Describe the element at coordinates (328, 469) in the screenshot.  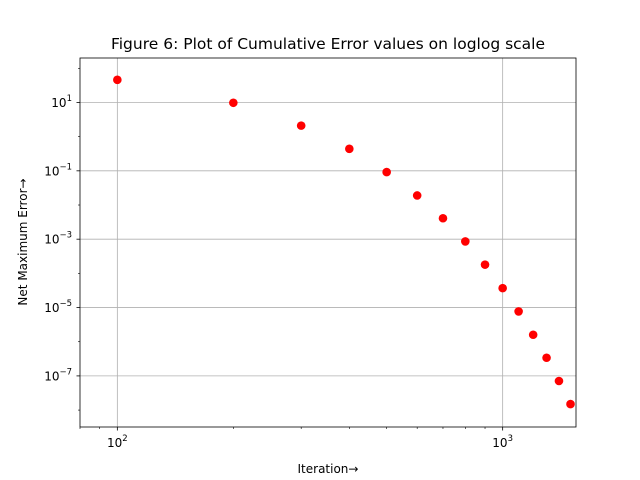
I see `x-axis-title: Iteration→` at that location.